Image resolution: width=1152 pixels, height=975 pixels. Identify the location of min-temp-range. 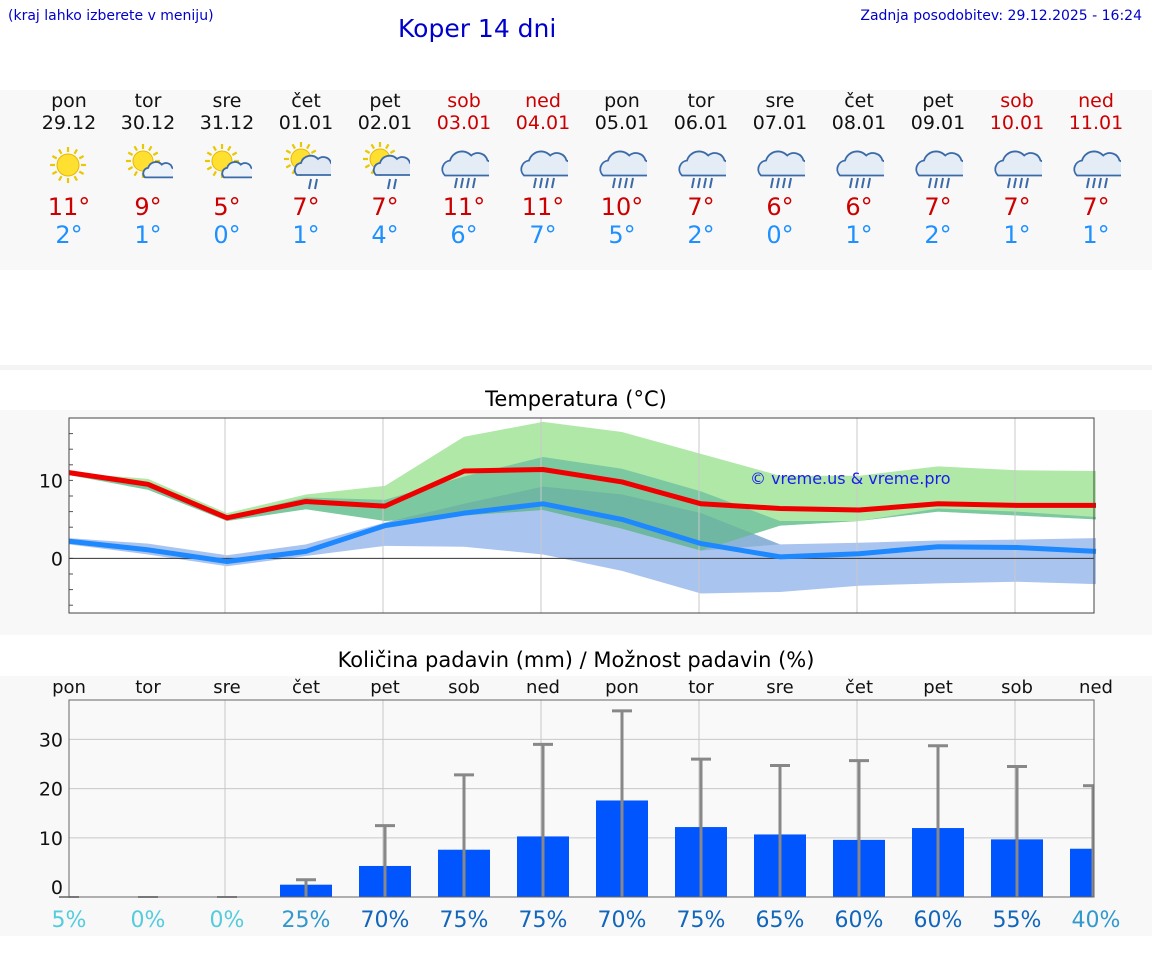
(582, 540).